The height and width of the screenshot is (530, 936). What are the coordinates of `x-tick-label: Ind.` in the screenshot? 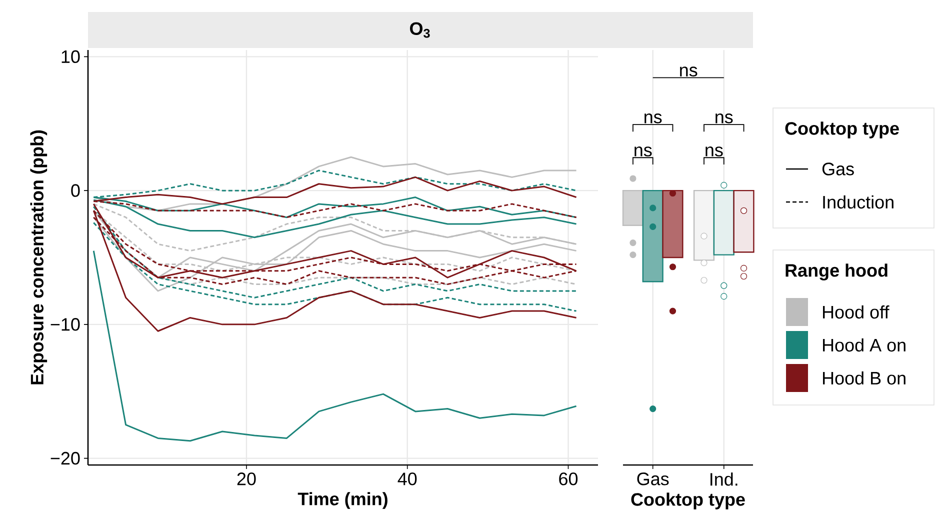 It's located at (724, 479).